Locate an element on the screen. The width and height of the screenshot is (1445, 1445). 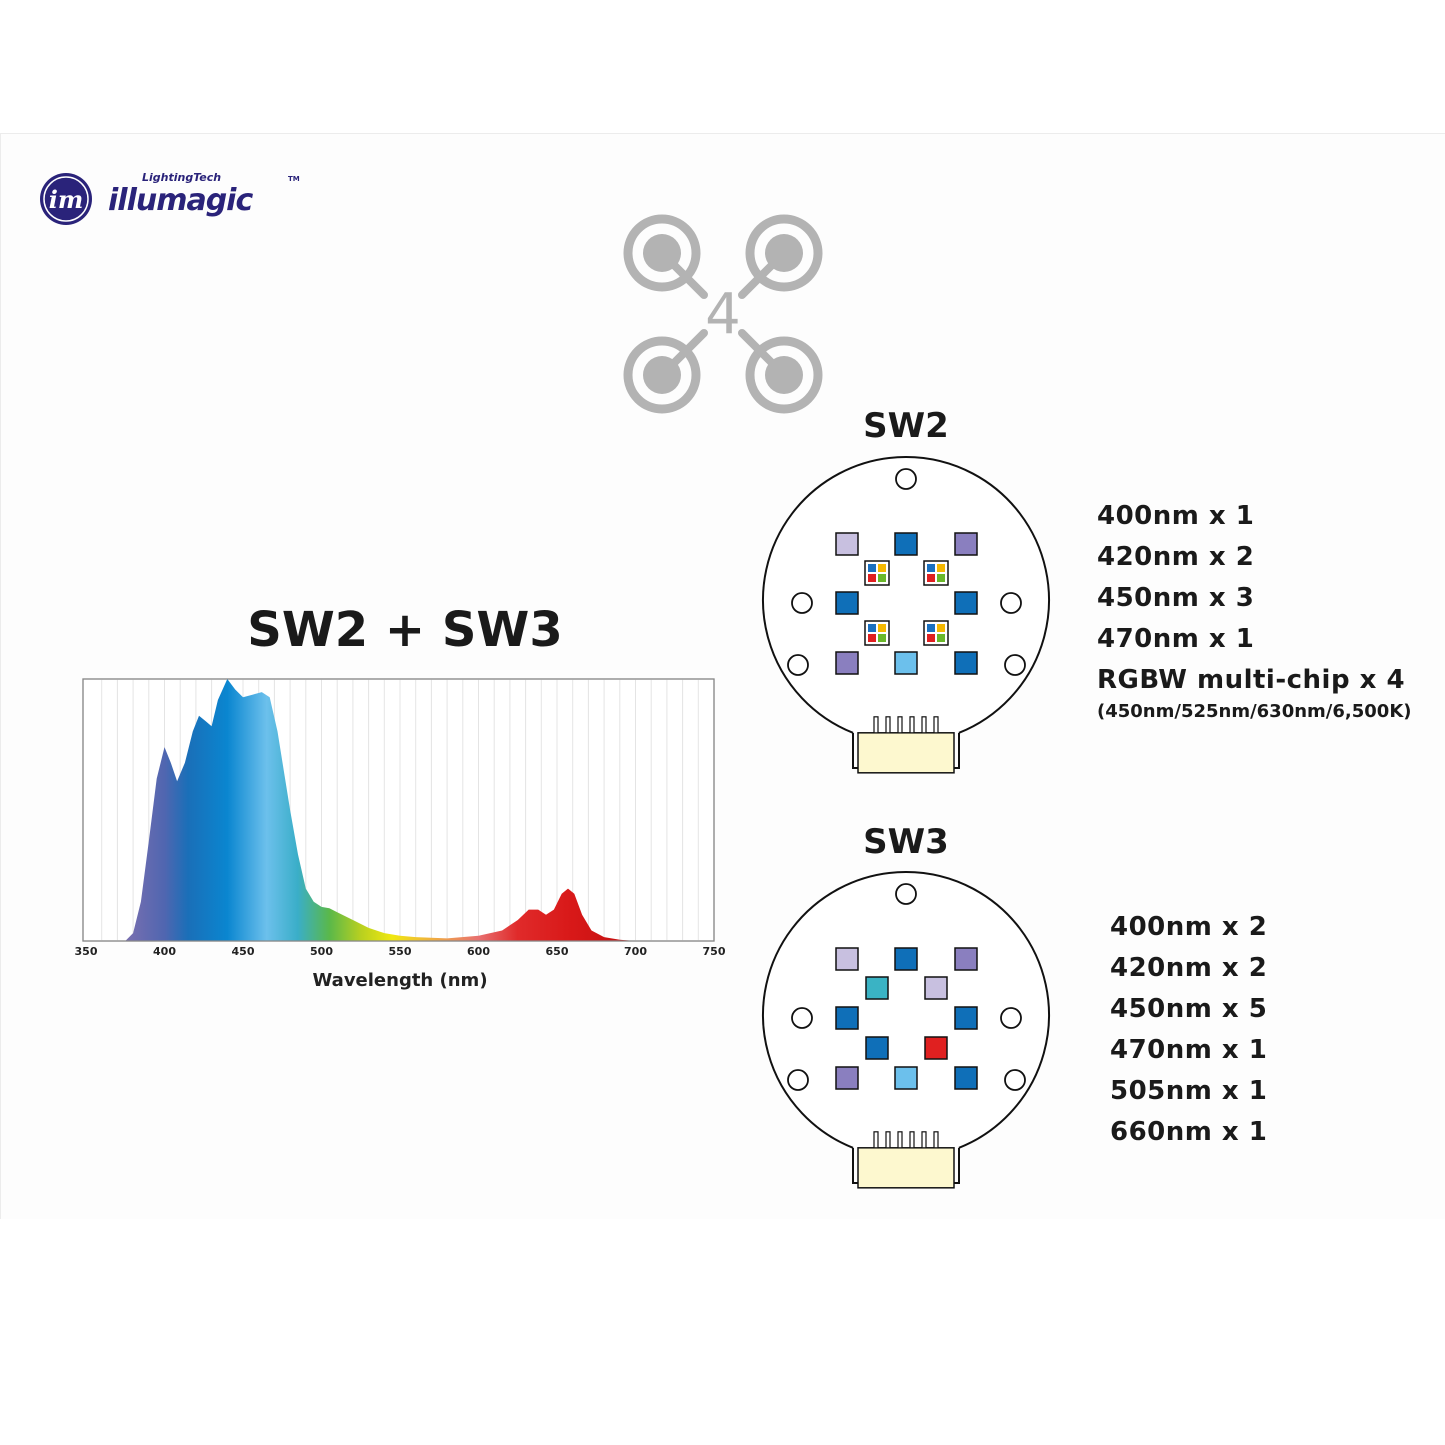
sw2-title: SW2 is located at coordinates (906, 426).